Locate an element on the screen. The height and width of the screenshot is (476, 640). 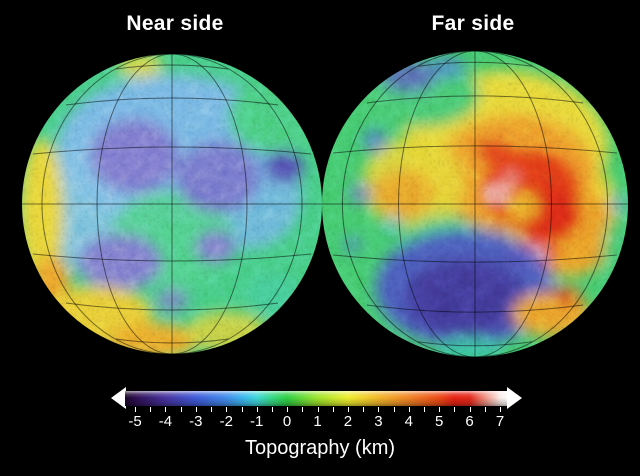
colorbar-tick-label: -5 is located at coordinates (135, 421).